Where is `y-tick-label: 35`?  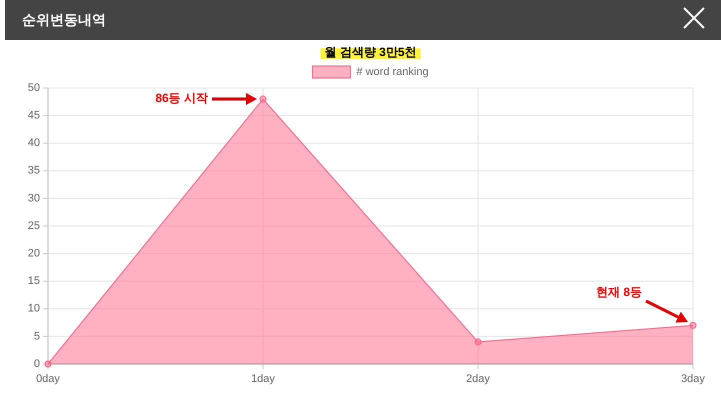
y-tick-label: 35 is located at coordinates (34, 170).